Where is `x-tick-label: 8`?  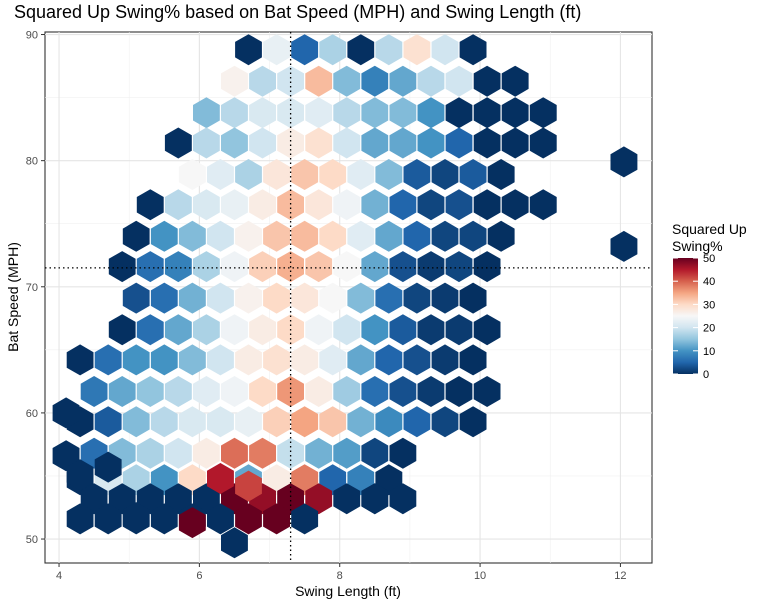
x-tick-label: 8 is located at coordinates (340, 576).